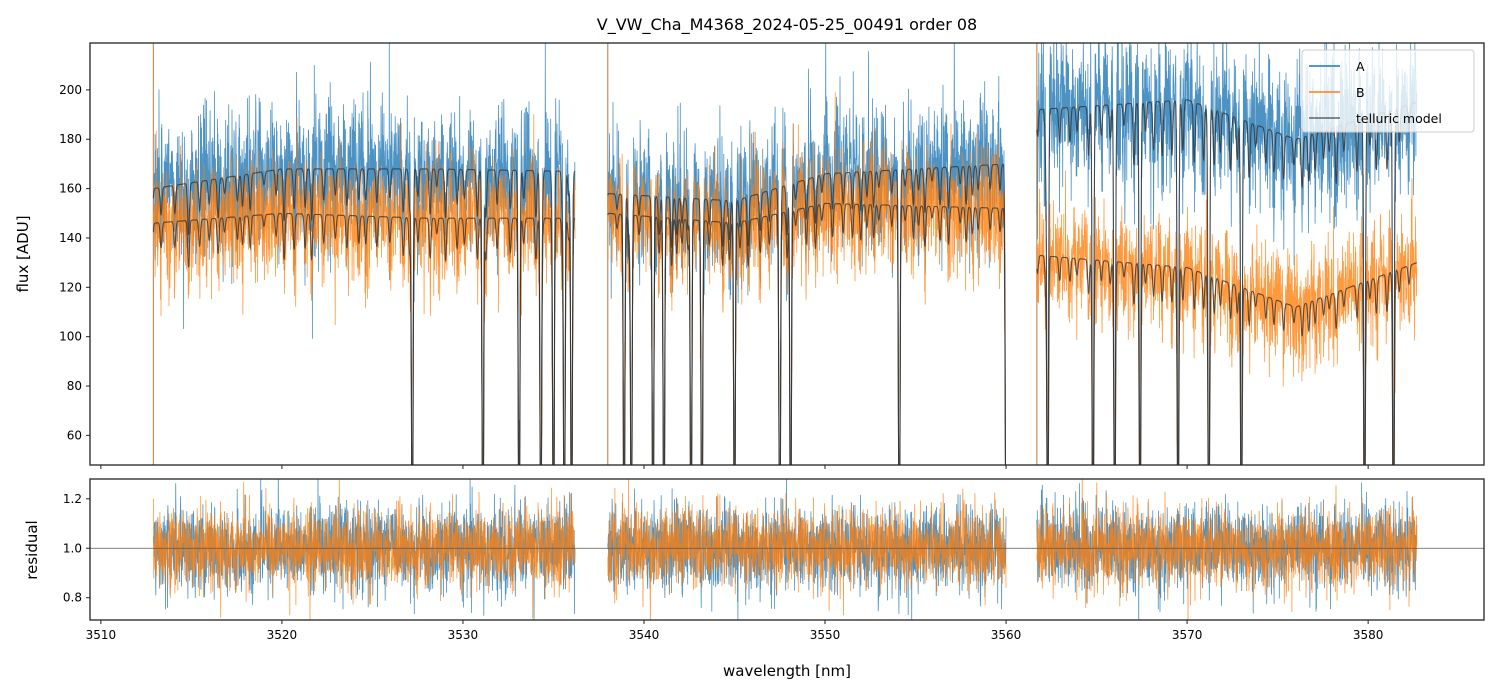 Image resolution: width=1499 pixels, height=696 pixels. Describe the element at coordinates (1360, 92) in the screenshot. I see `legend-label-b: B` at that location.